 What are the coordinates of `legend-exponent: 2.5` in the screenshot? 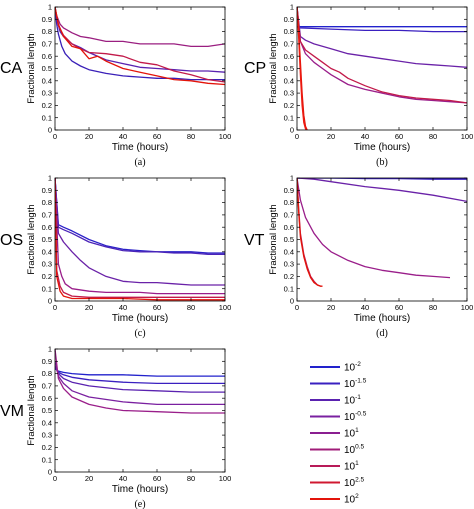 It's located at (359, 480).